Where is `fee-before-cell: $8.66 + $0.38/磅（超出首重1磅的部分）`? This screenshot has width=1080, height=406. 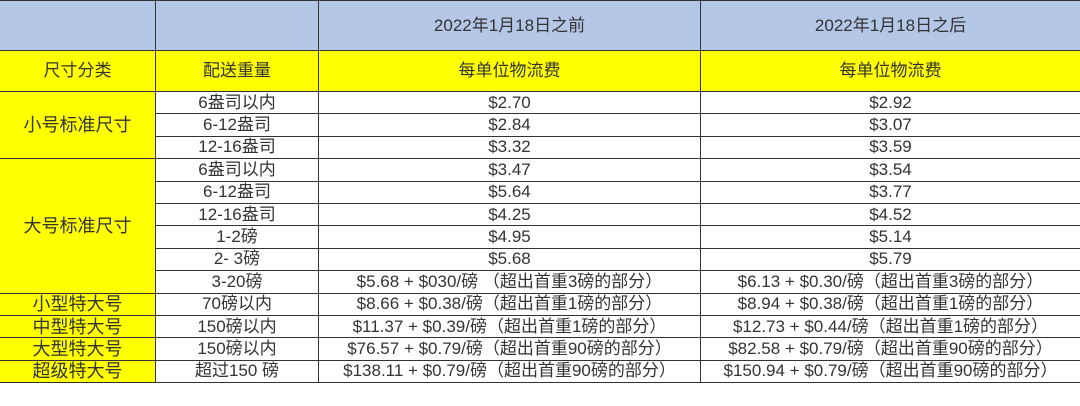 fee-before-cell: $8.66 + $0.38/磅（超出首重1磅的部分） is located at coordinates (509, 304).